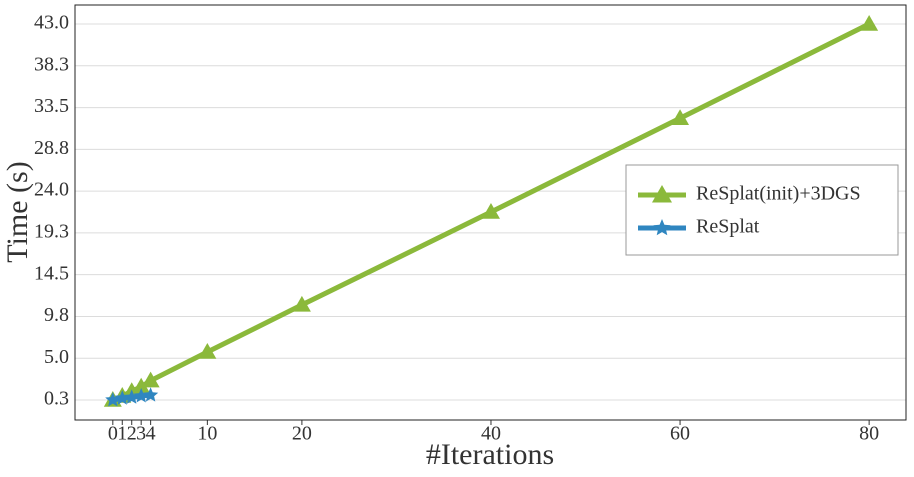  What do you see at coordinates (151, 434) in the screenshot?
I see `x-tick-label: 4` at bounding box center [151, 434].